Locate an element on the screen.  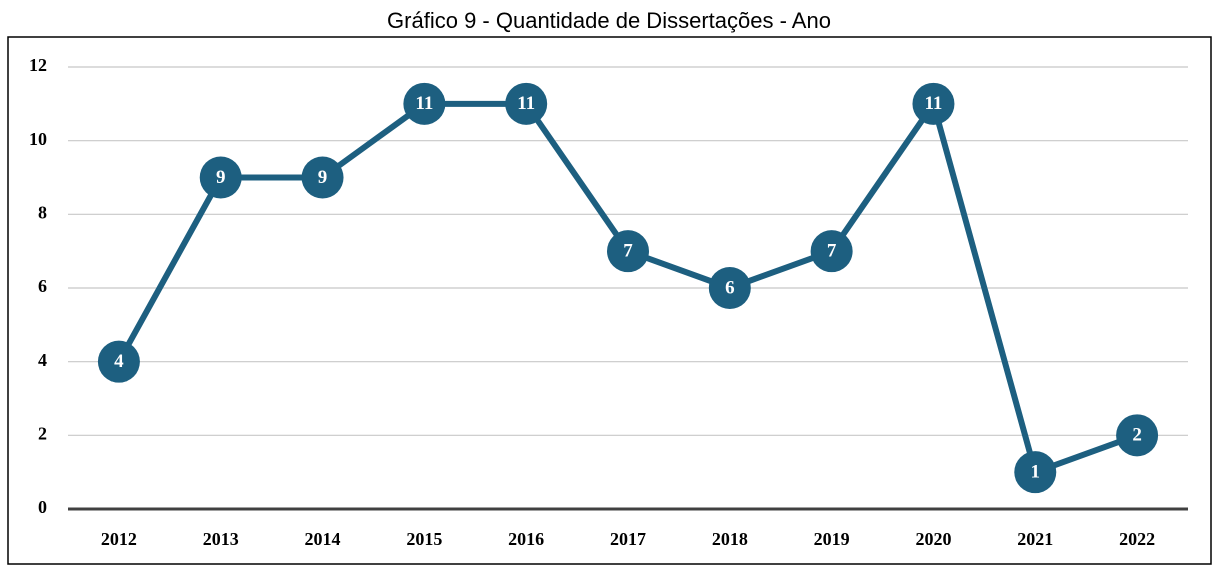
x-tick-label: 2020 is located at coordinates (933, 539).